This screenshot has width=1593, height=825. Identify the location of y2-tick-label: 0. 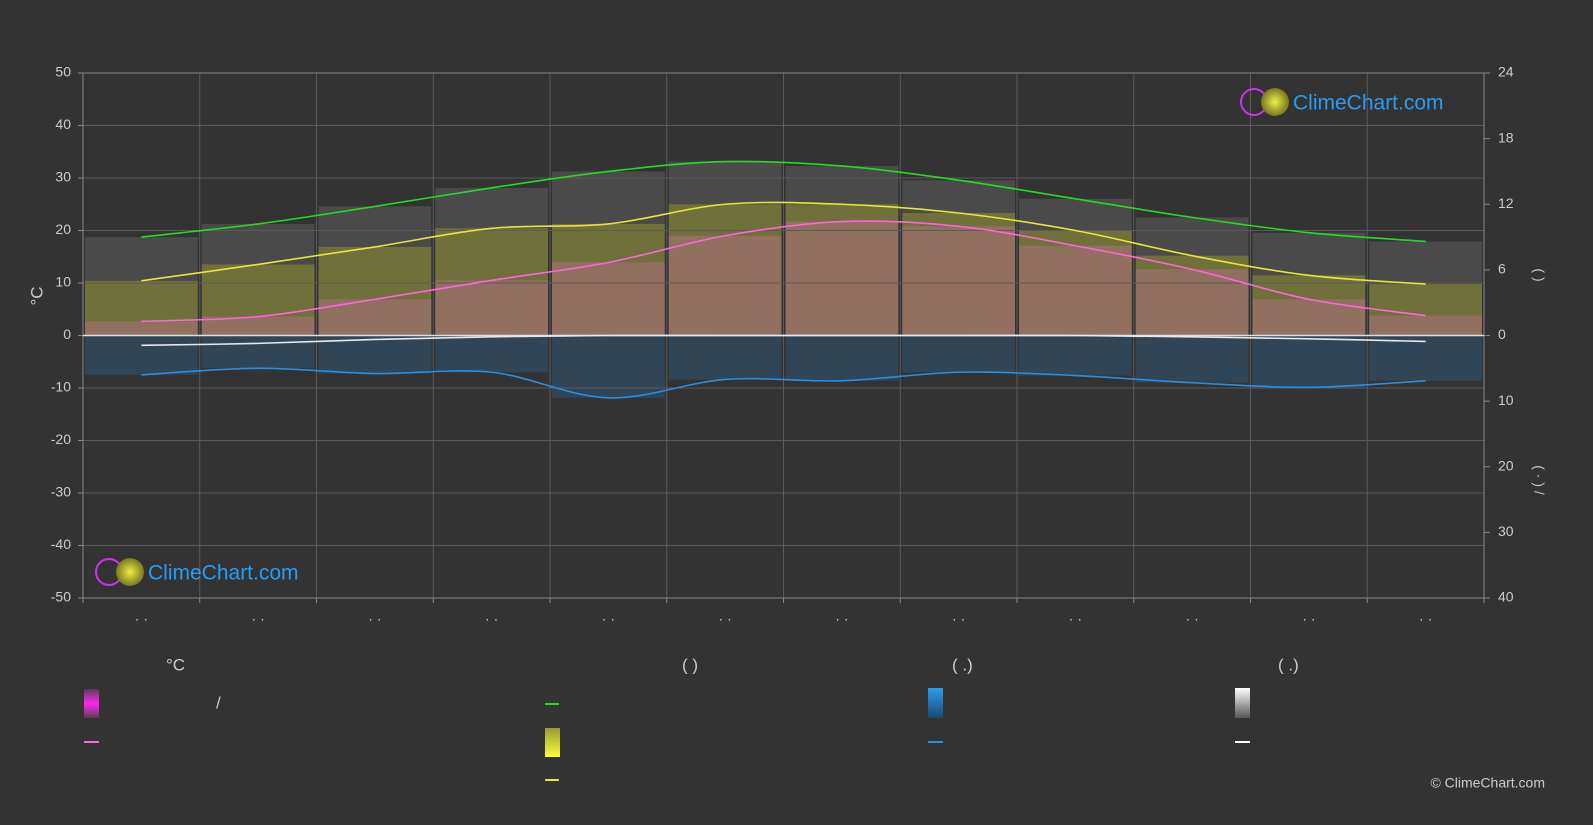
(1502, 334).